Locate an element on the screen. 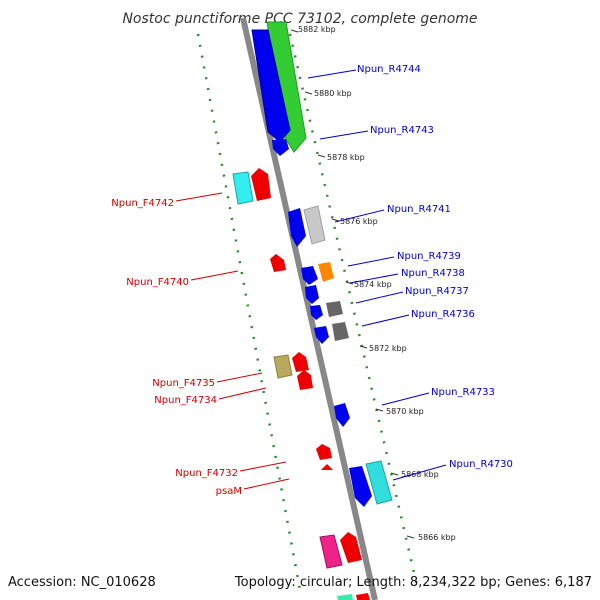 The image size is (600, 600). gene-label: Npun_F4734 is located at coordinates (185, 400).